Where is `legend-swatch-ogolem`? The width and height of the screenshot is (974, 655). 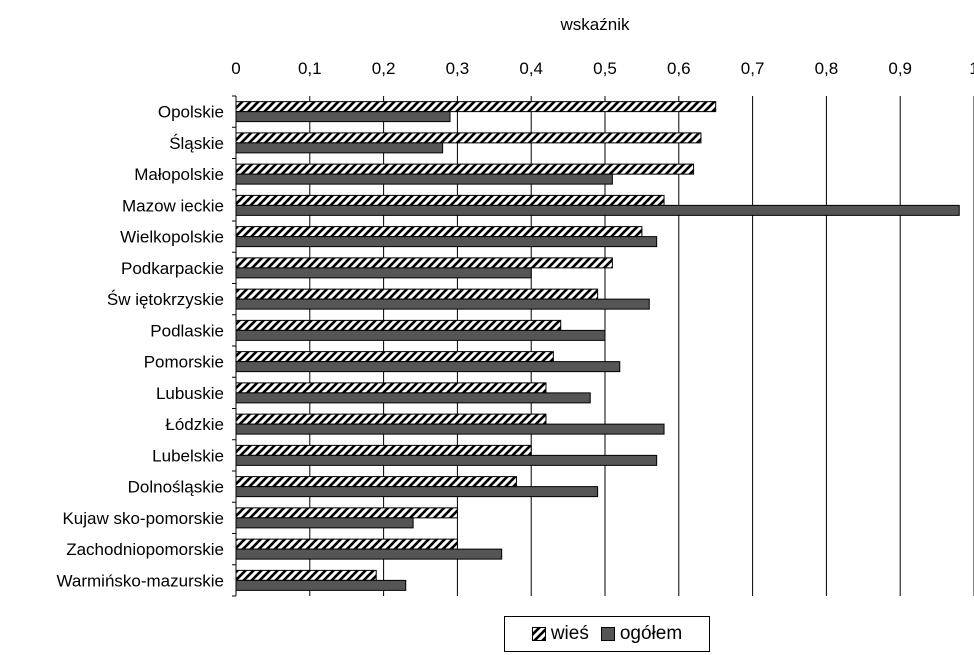
legend-swatch-ogolem is located at coordinates (607, 634).